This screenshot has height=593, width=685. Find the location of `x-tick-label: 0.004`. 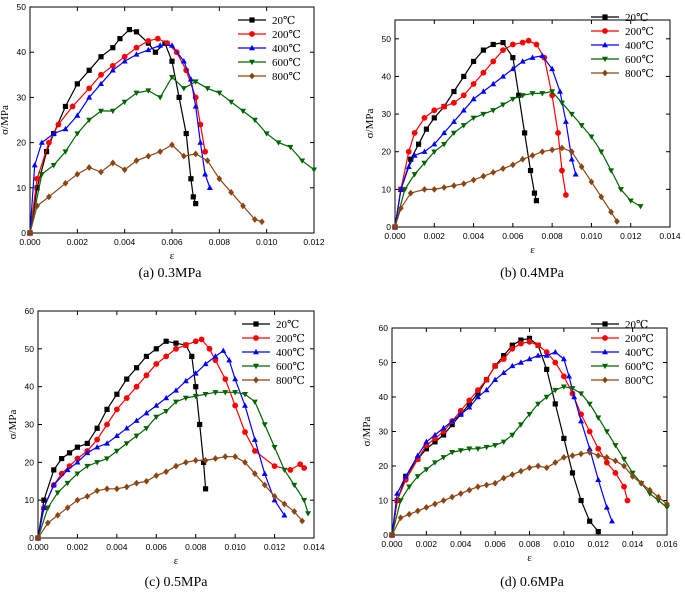

x-tick-label: 0.004 is located at coordinates (117, 547).